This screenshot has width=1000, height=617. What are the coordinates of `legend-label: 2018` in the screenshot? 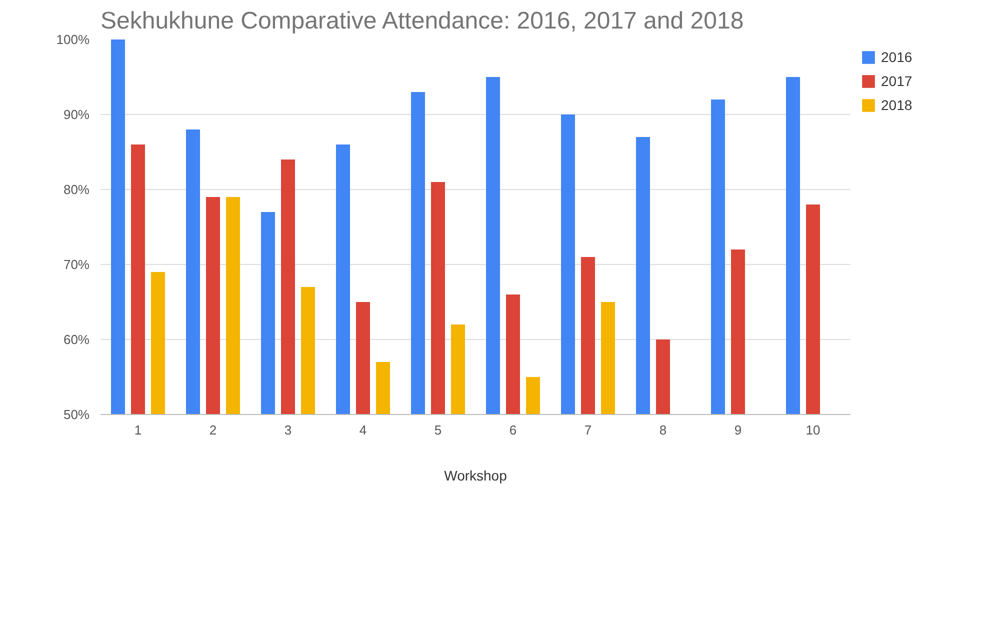 It's located at (896, 105).